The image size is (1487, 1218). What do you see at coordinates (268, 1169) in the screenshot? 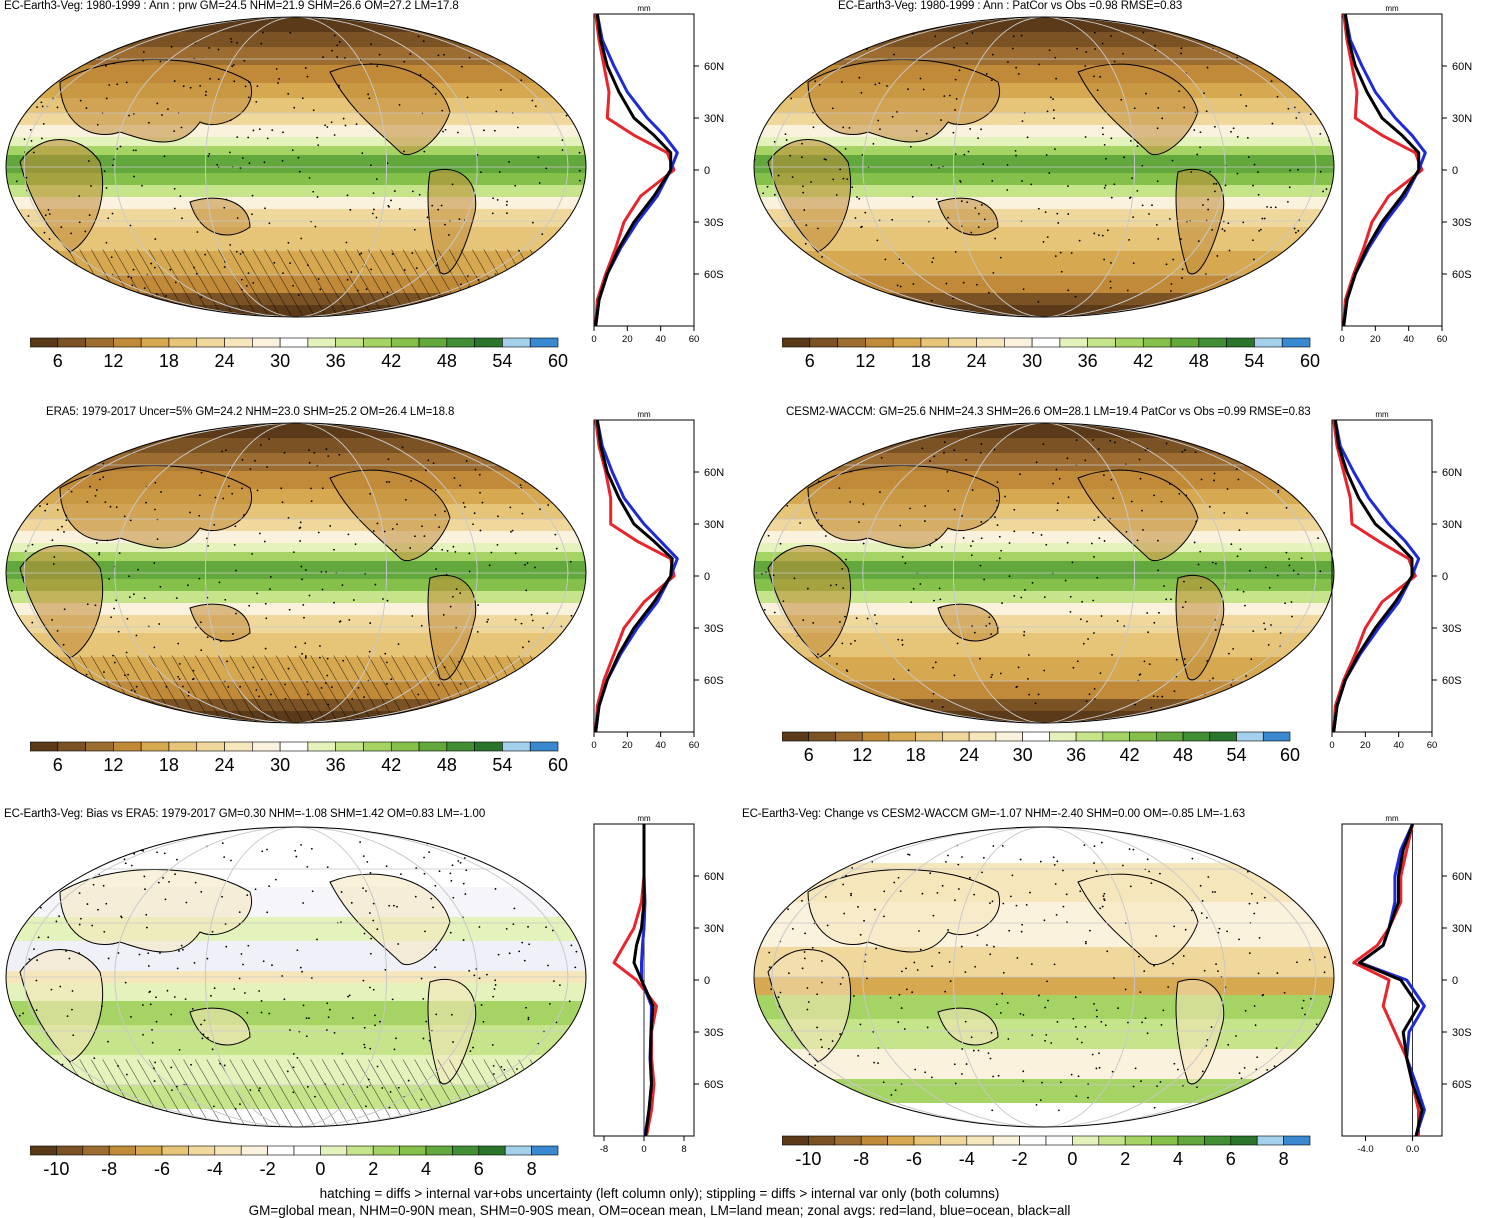
I see `colorbar-label: -2` at bounding box center [268, 1169].